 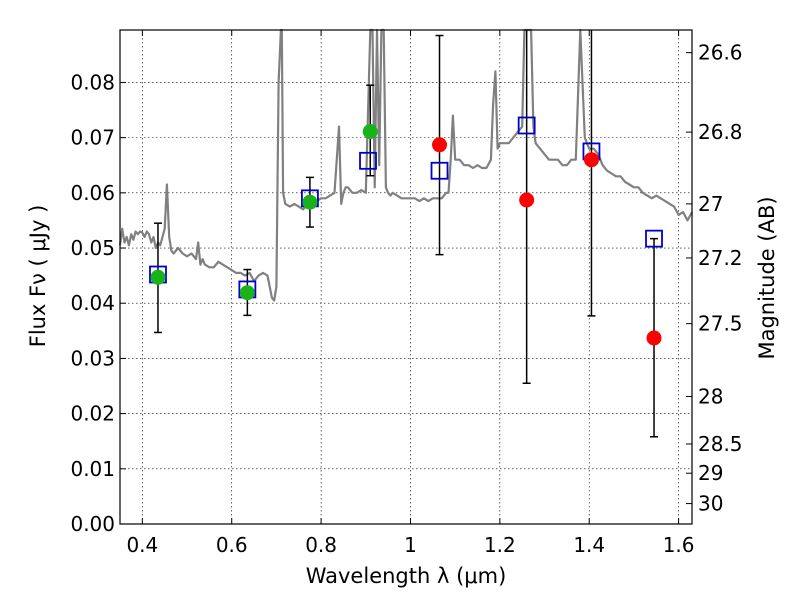 What do you see at coordinates (720, 132) in the screenshot?
I see `mag-tick-label: 26.8` at bounding box center [720, 132].